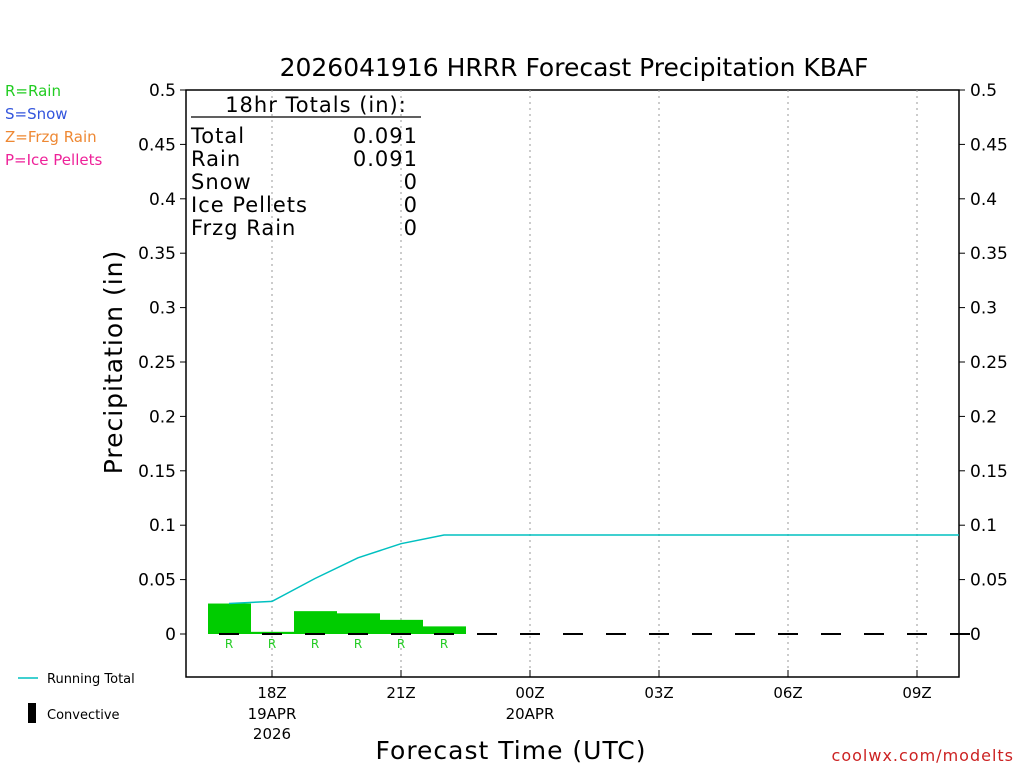  What do you see at coordinates (243, 228) in the screenshot?
I see `totals-label: Frzg Rain` at bounding box center [243, 228].